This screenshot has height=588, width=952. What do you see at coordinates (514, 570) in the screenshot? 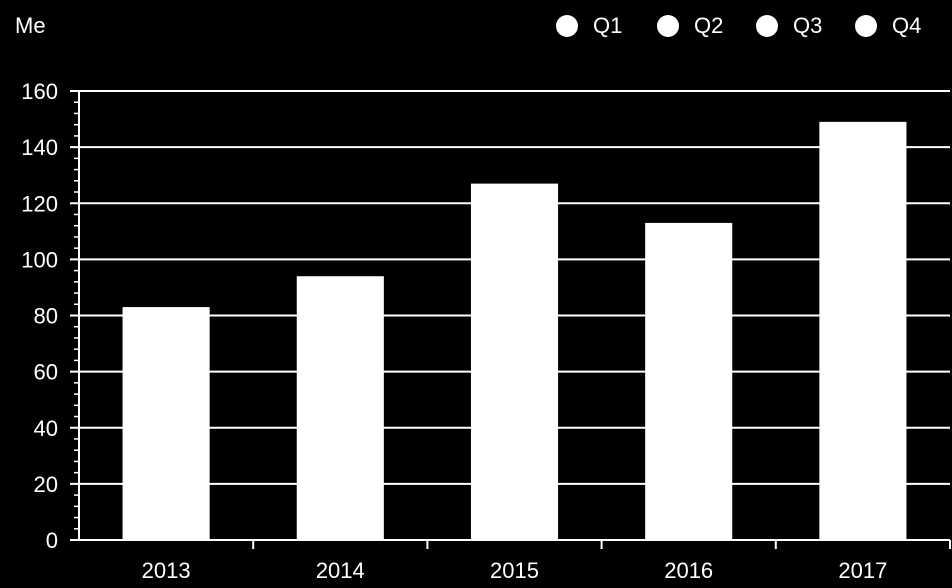
I see `x-tick-label: 2015` at bounding box center [514, 570].